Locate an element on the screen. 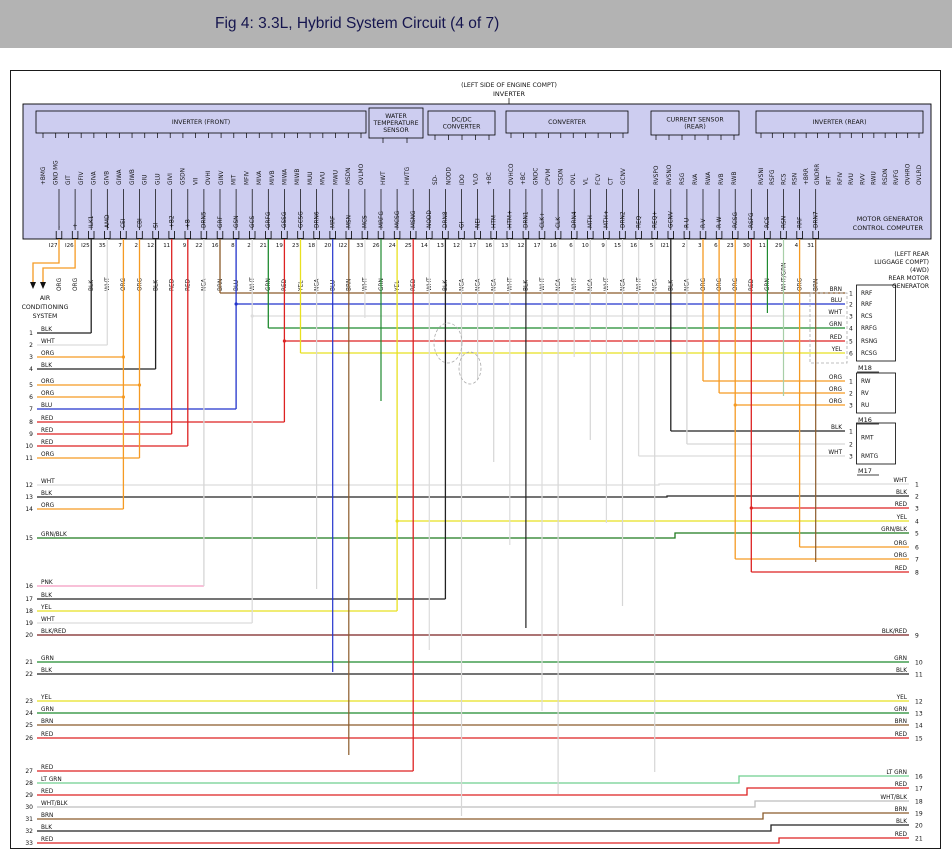  group-pin-label: RCS is located at coordinates (867, 317).